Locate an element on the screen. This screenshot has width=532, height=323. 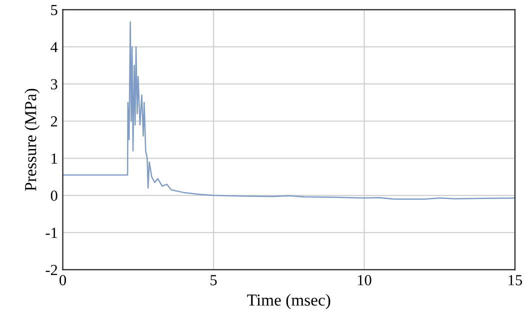
y-tick-label: 0 is located at coordinates (54, 195).